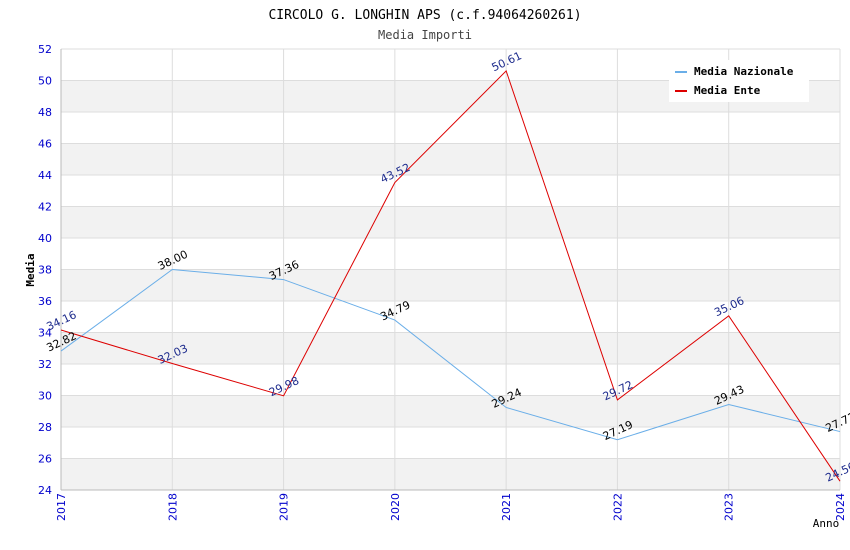 The image size is (850, 550). What do you see at coordinates (61, 507) in the screenshot?
I see `x-tick-label: 2017` at bounding box center [61, 507].